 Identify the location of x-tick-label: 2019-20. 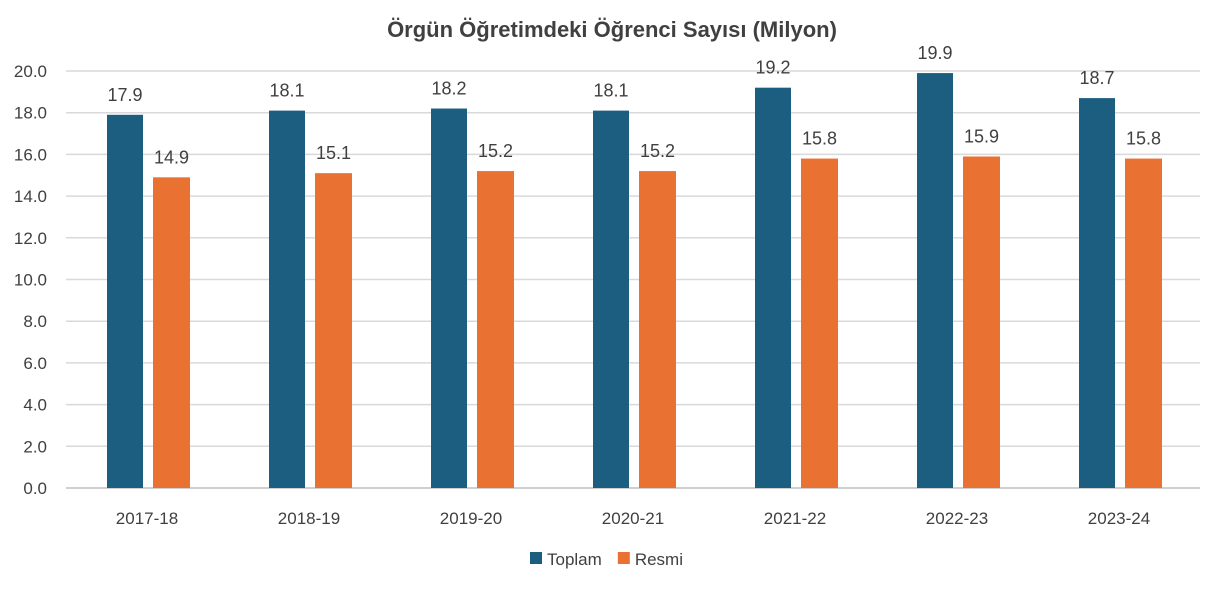
(471, 518).